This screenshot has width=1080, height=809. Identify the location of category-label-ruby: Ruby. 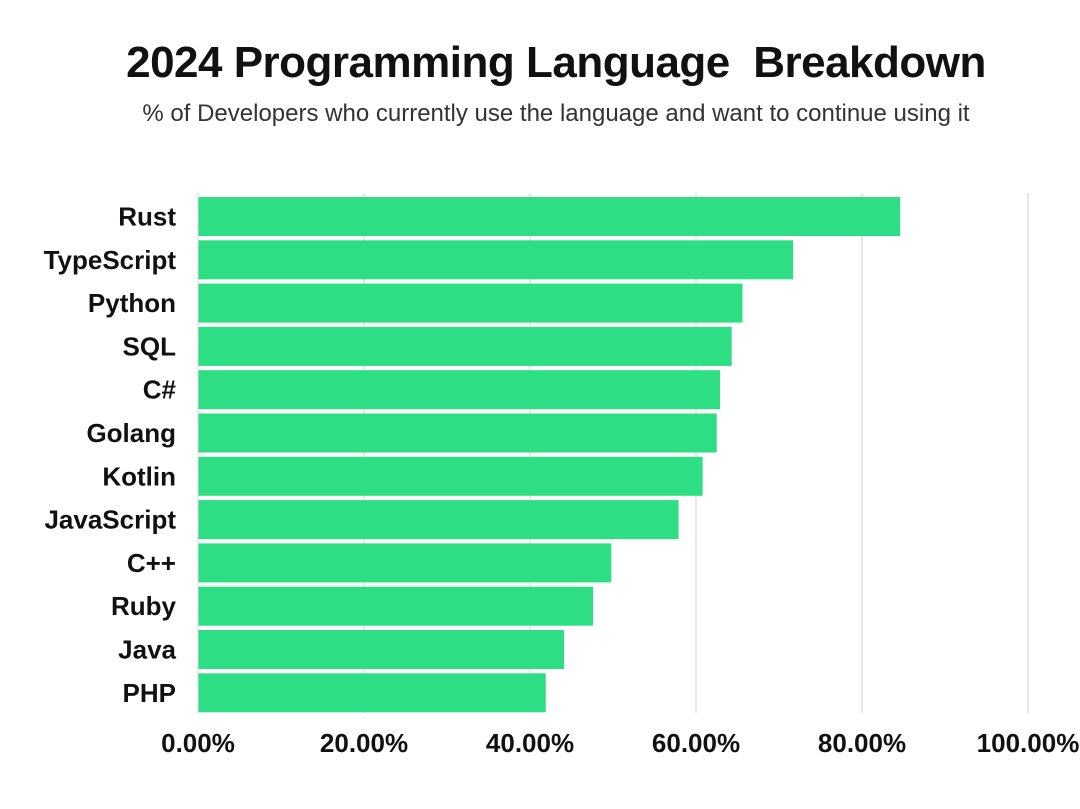
(144, 606).